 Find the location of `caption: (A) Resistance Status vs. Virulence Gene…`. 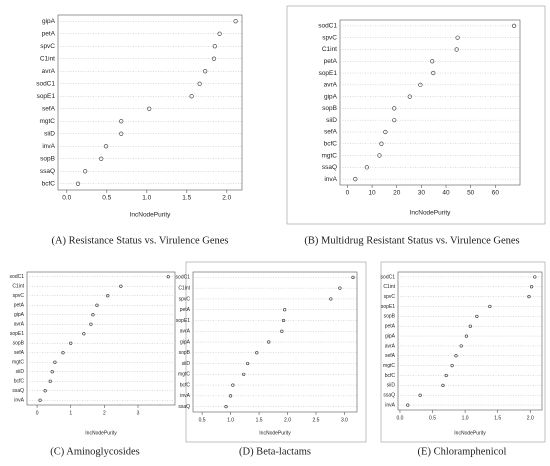

caption: (A) Resistance Status vs. Virulence Gene… is located at coordinates (139, 240).